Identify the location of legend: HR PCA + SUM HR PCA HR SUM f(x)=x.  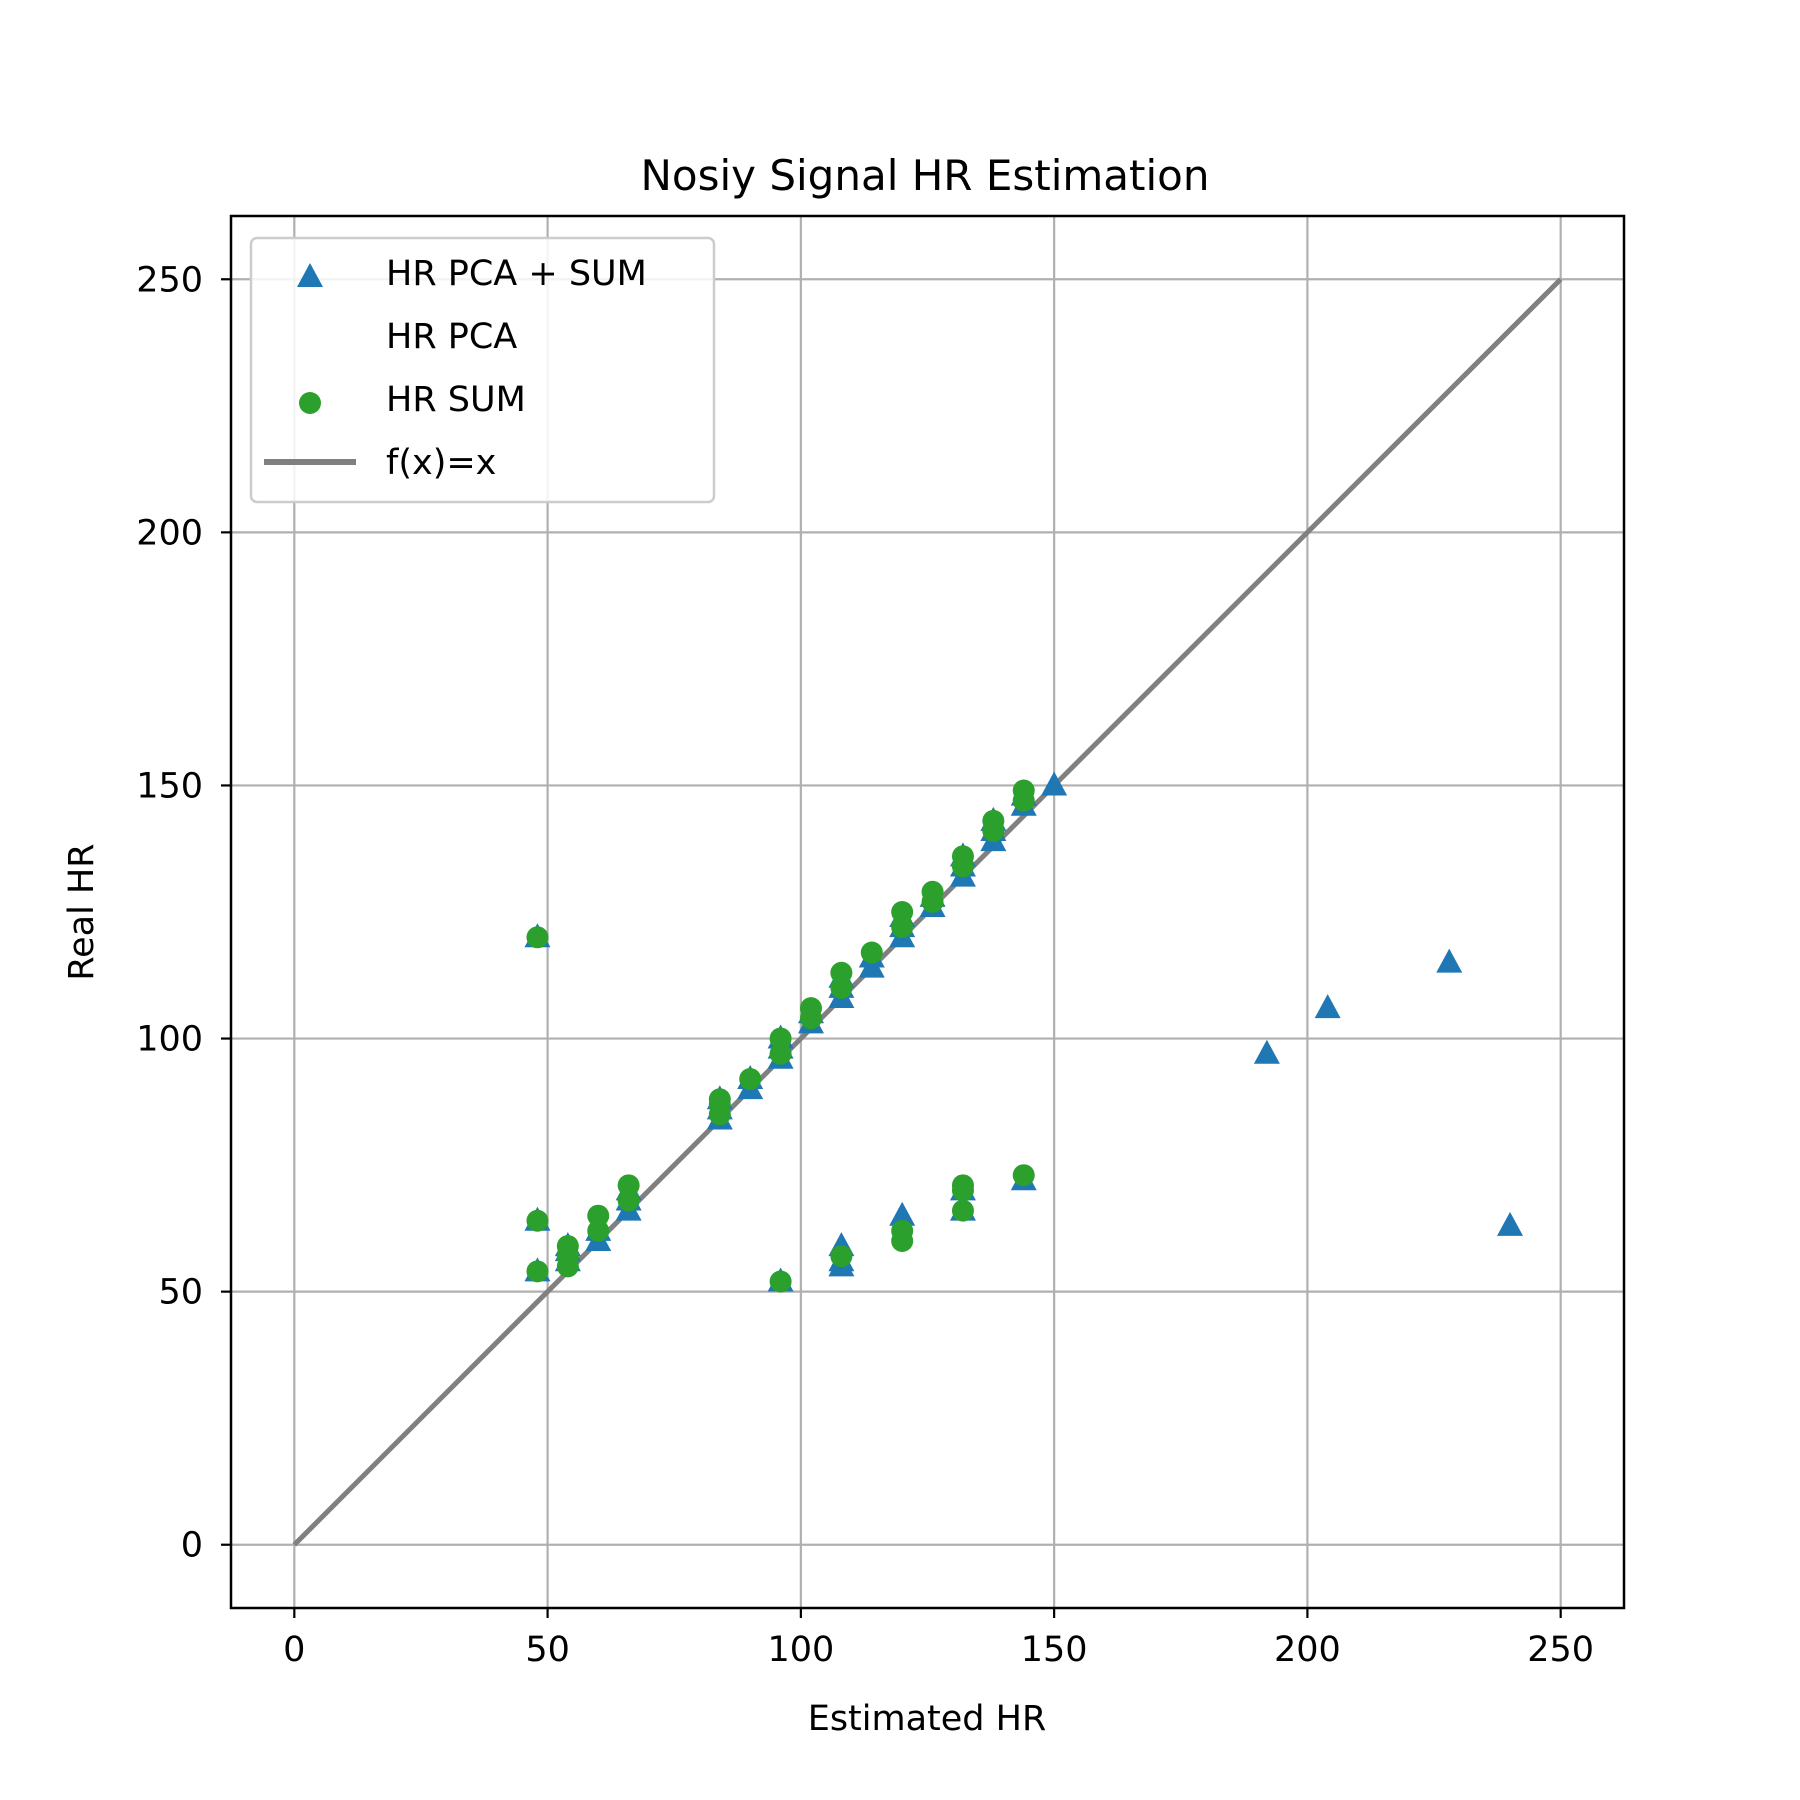
(482, 370).